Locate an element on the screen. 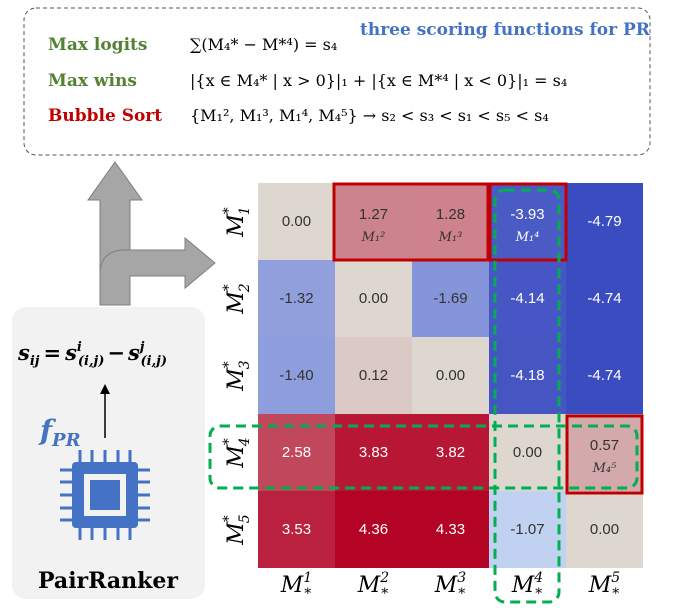 The width and height of the screenshot is (673, 616). cell-note: M₄⁵ is located at coordinates (605, 468).